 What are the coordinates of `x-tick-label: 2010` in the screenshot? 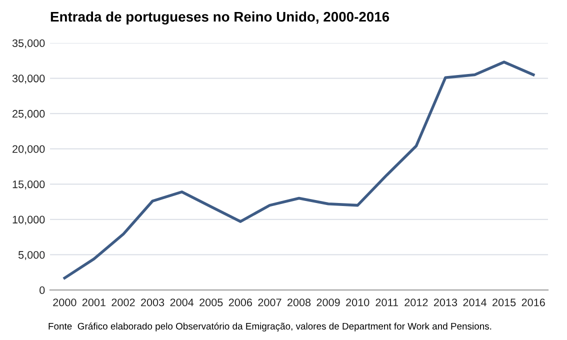 It's located at (358, 302).